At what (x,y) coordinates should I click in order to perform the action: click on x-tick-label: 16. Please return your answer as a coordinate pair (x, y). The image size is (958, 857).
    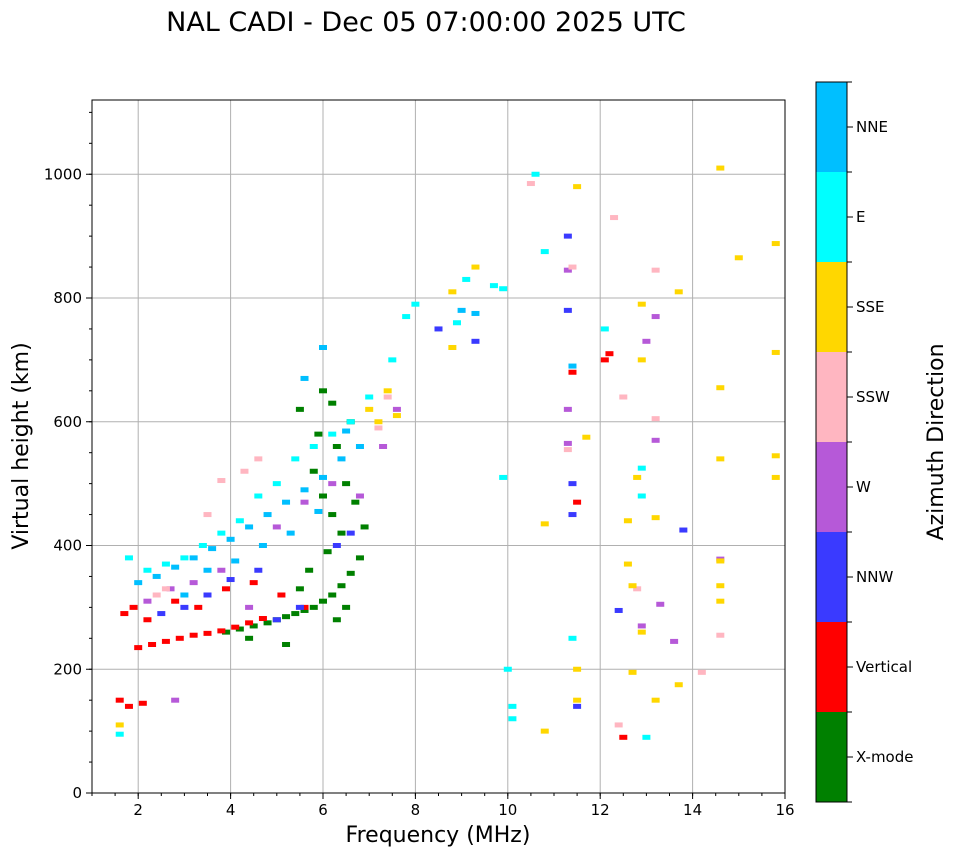
    Looking at the image, I should click on (784, 810).